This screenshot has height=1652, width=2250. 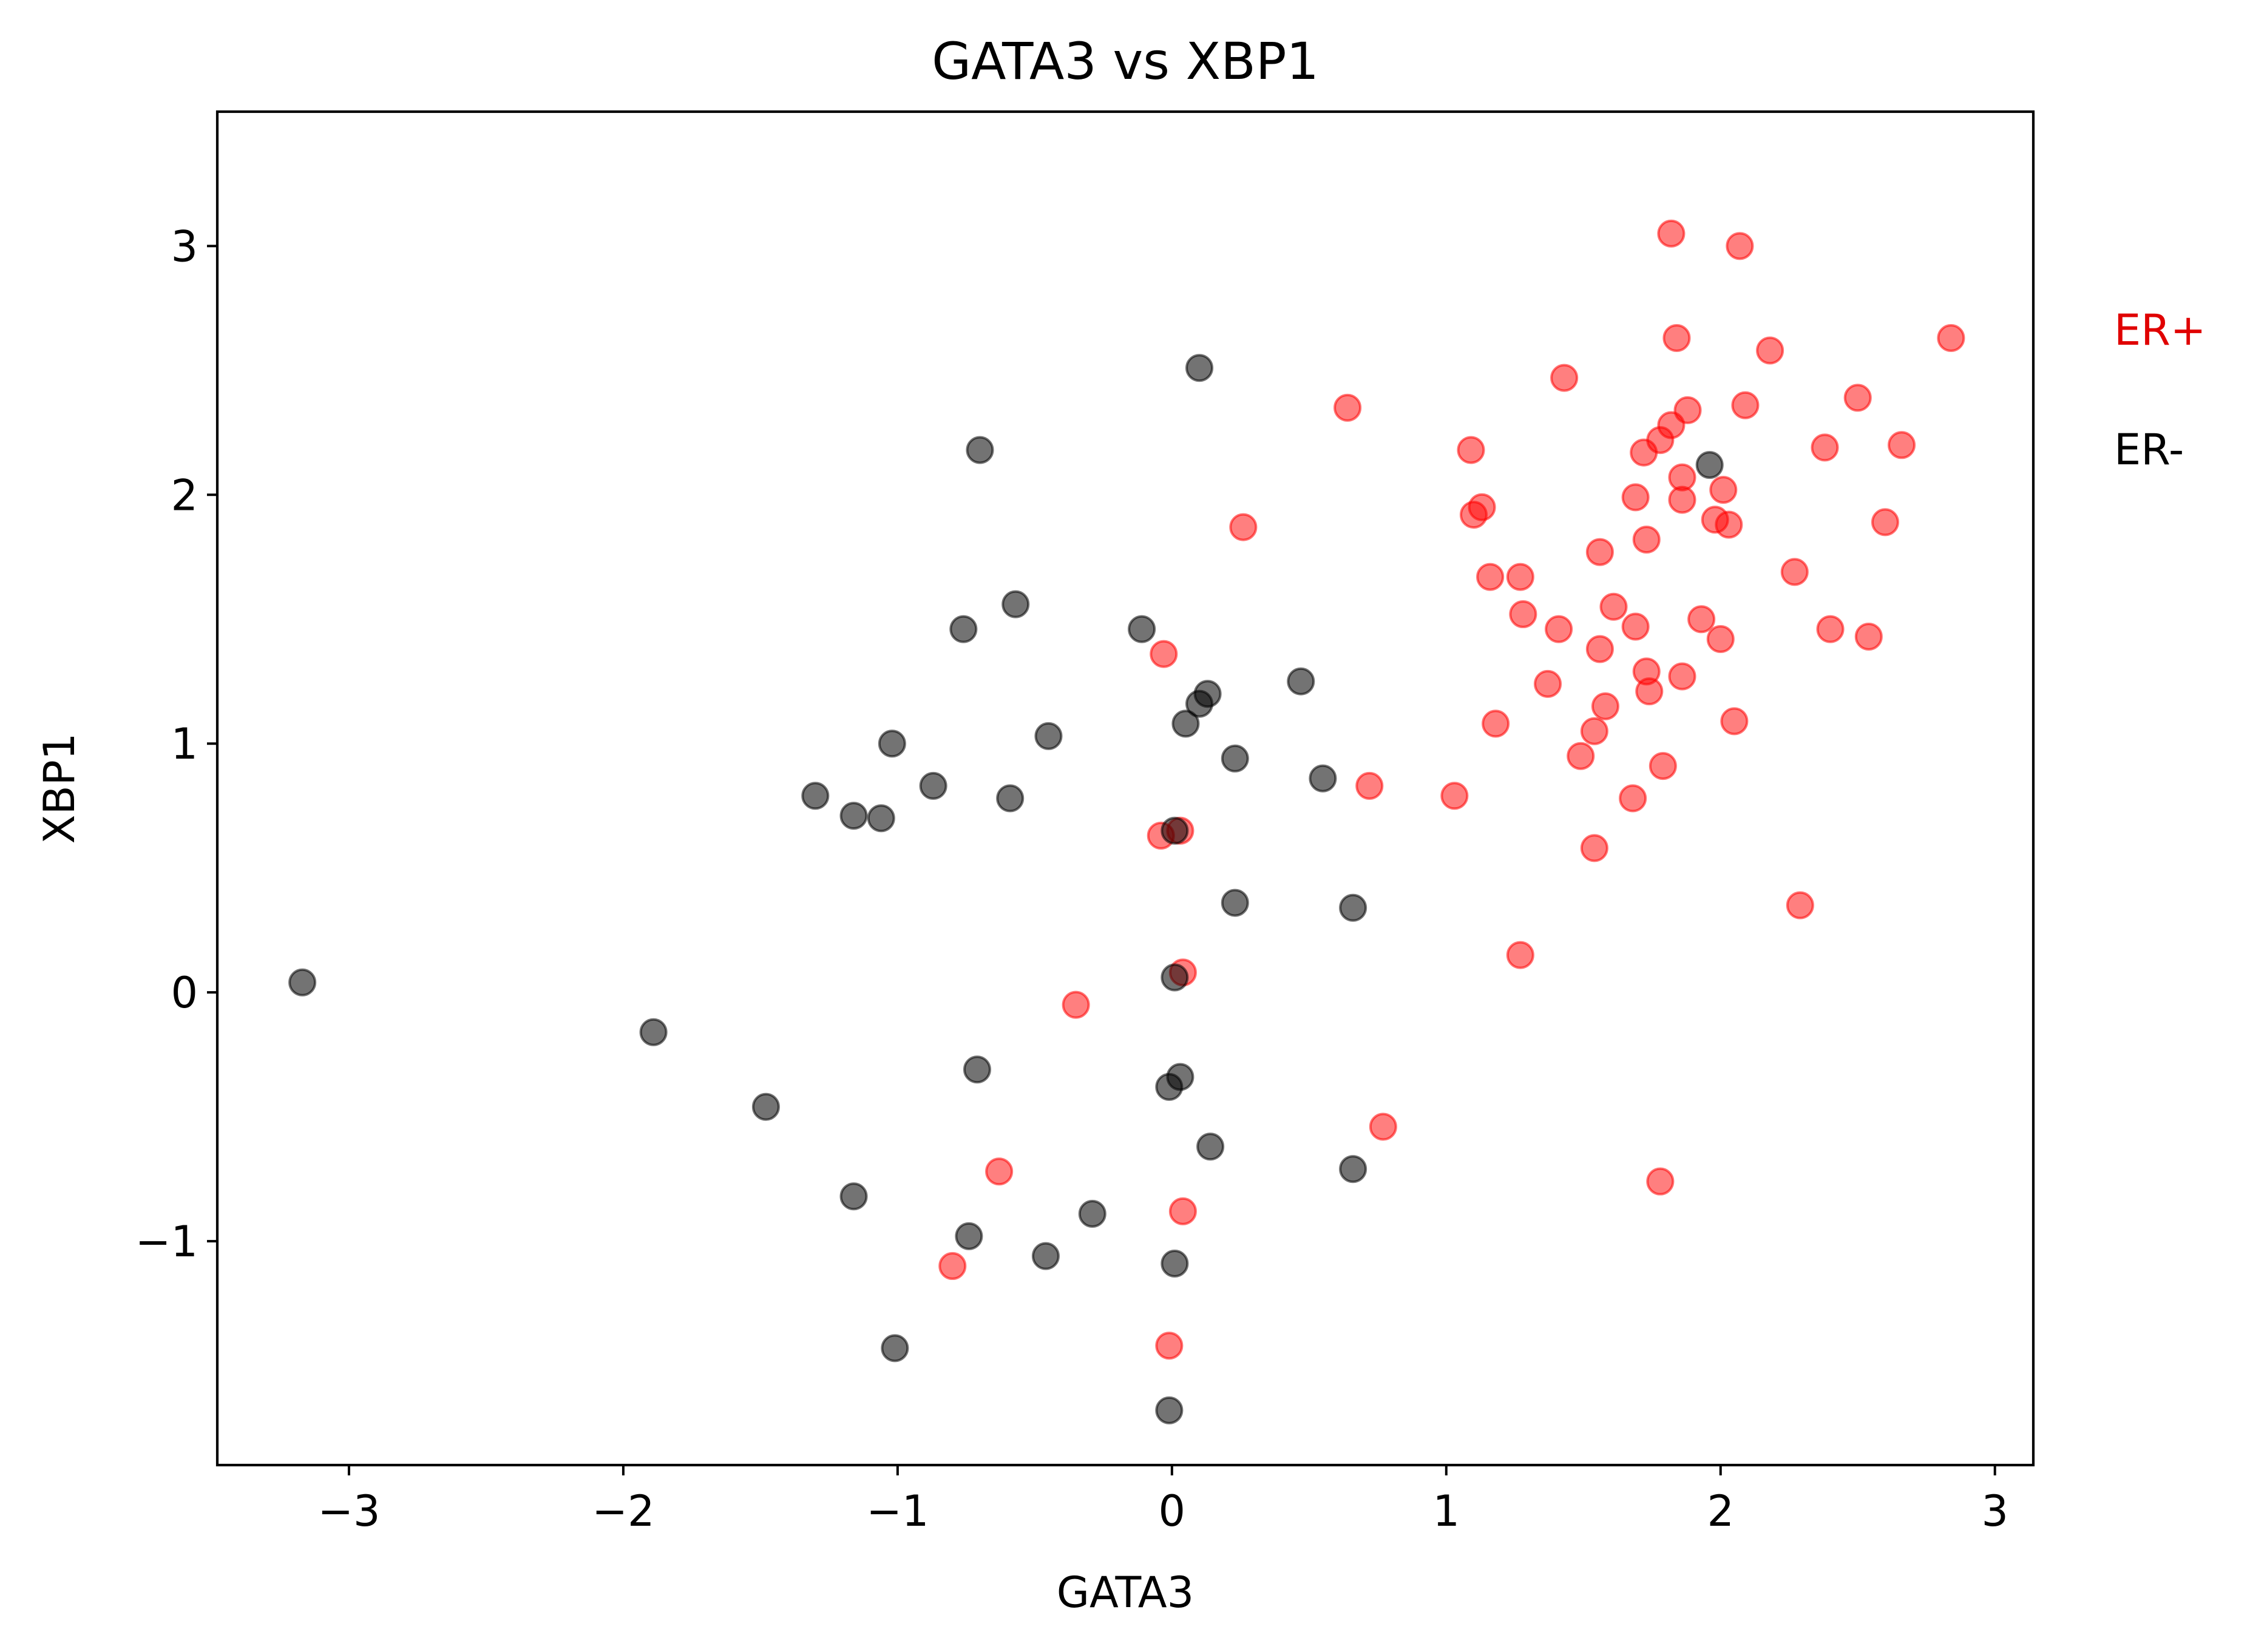 What do you see at coordinates (1172, 1511) in the screenshot?
I see `x-tick-label: 0` at bounding box center [1172, 1511].